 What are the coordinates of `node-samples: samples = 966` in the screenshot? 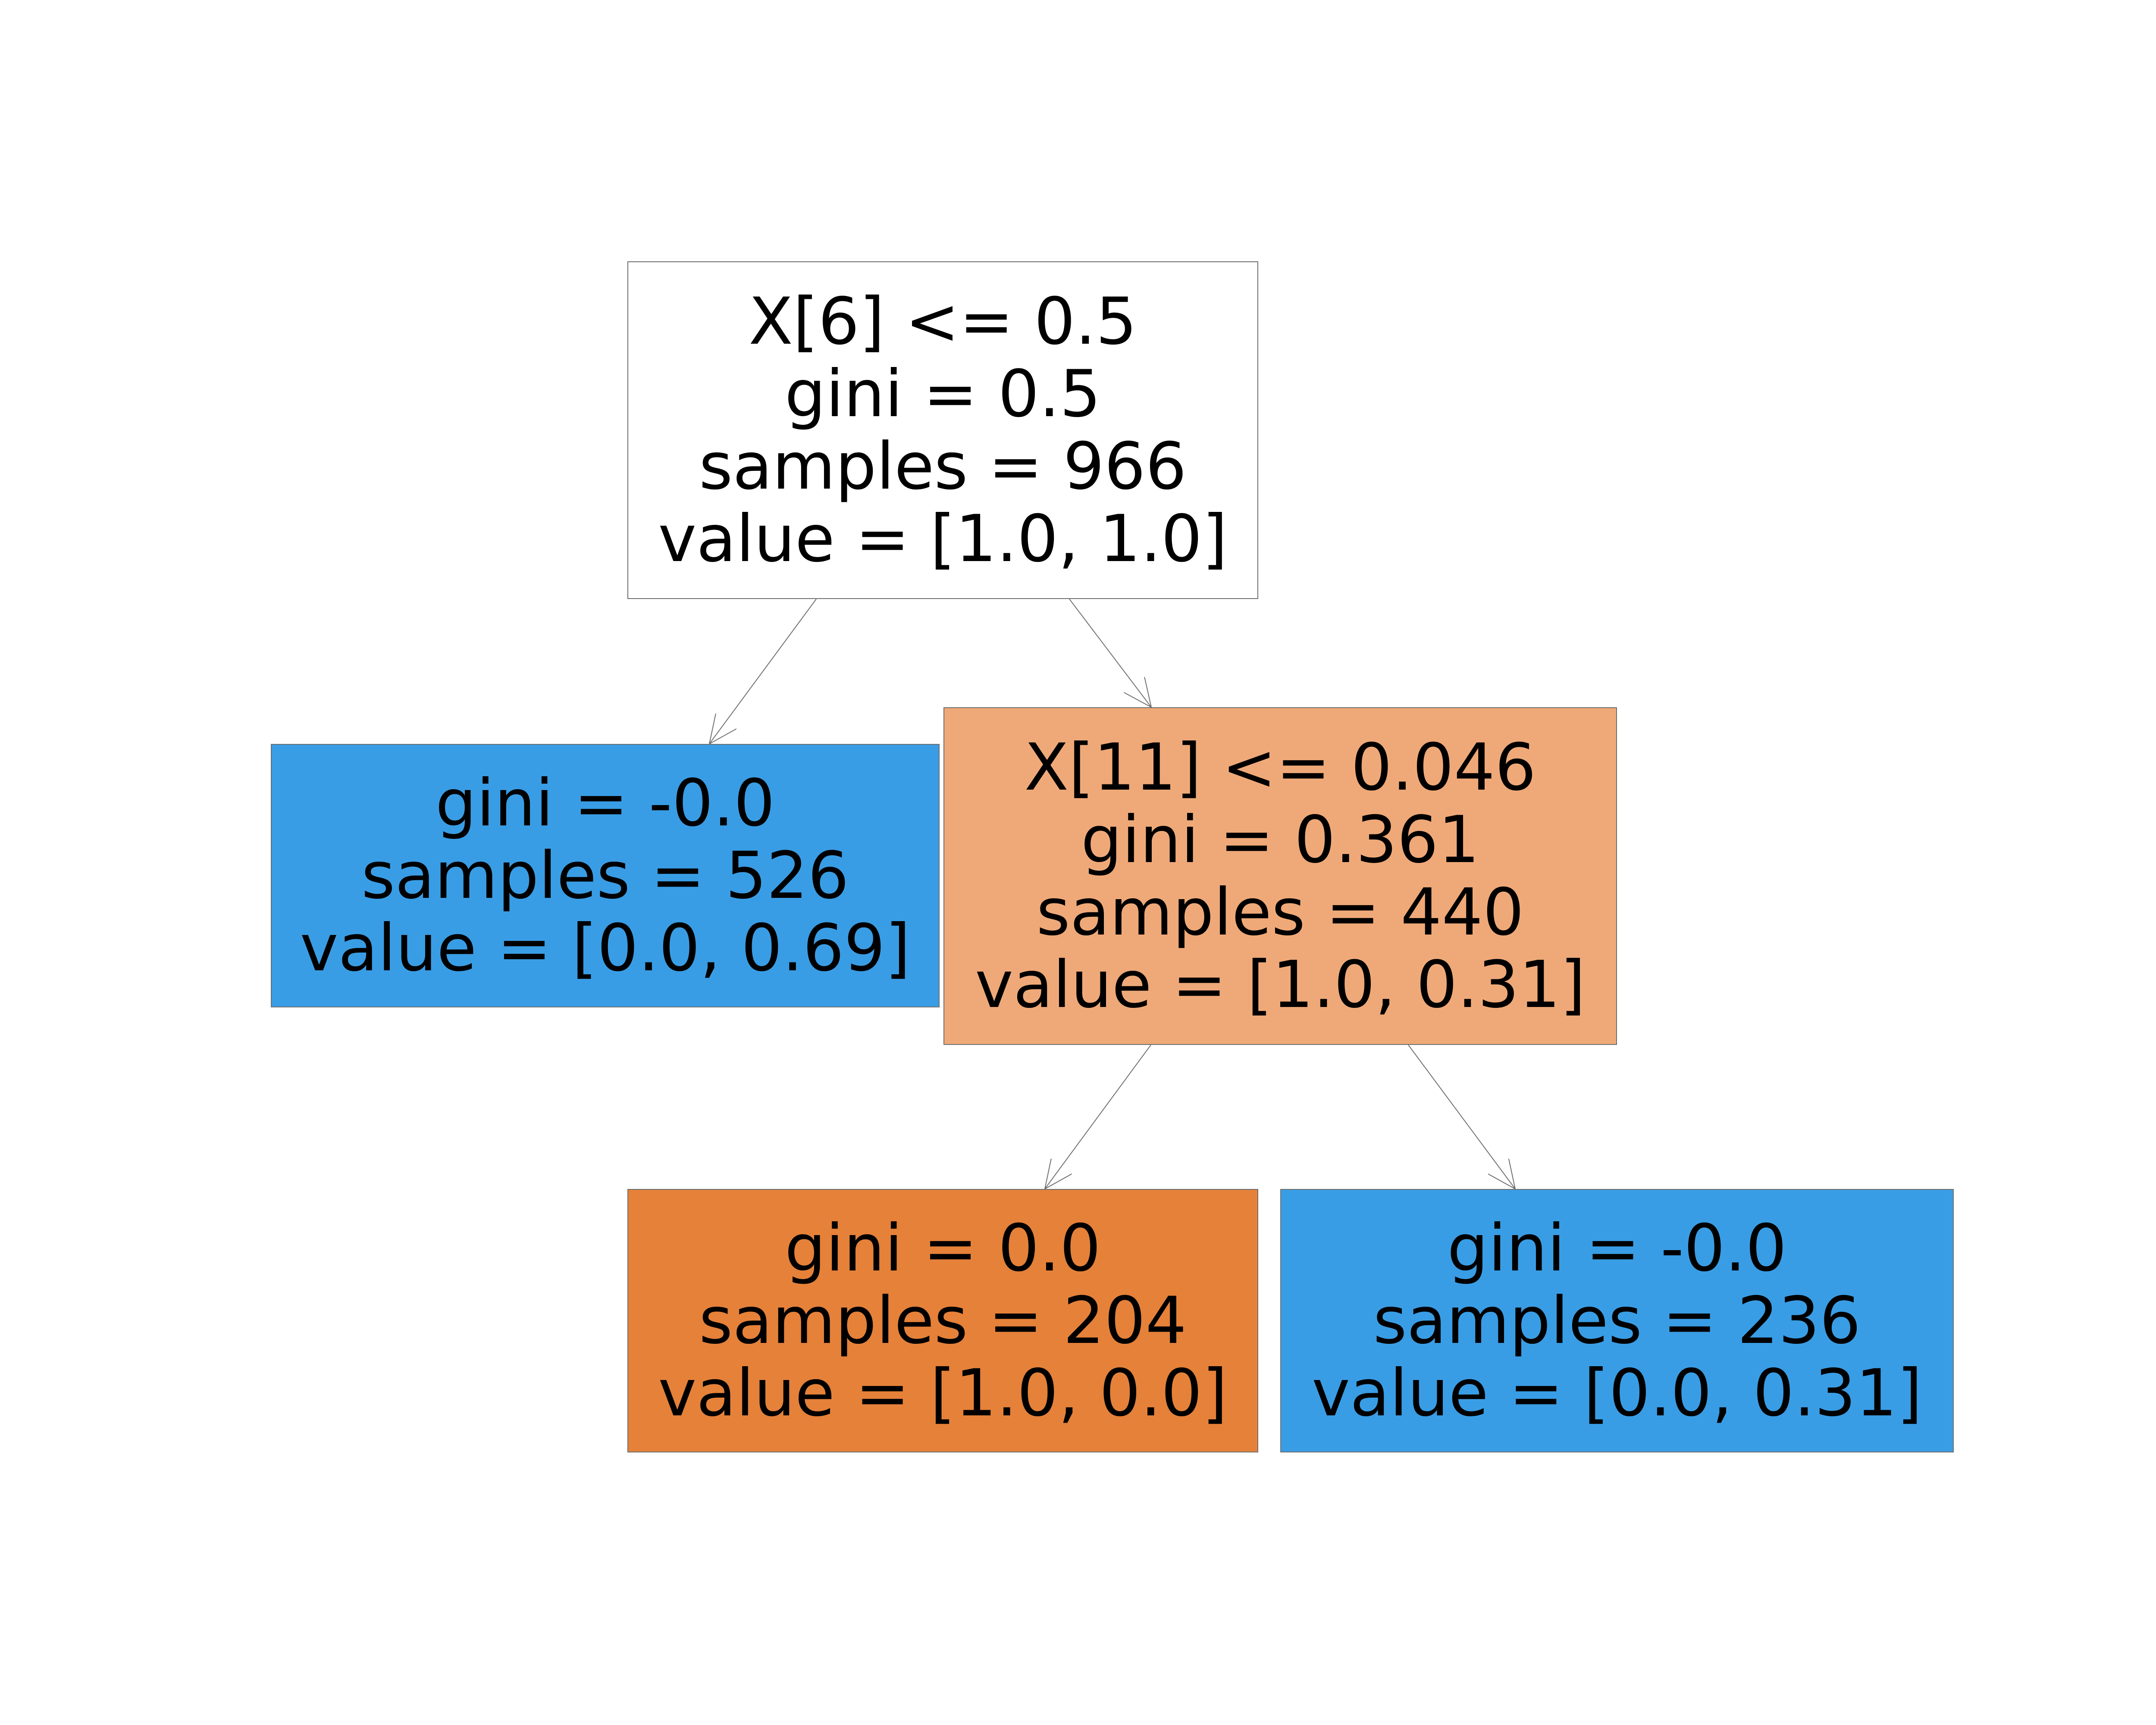 It's located at (943, 467).